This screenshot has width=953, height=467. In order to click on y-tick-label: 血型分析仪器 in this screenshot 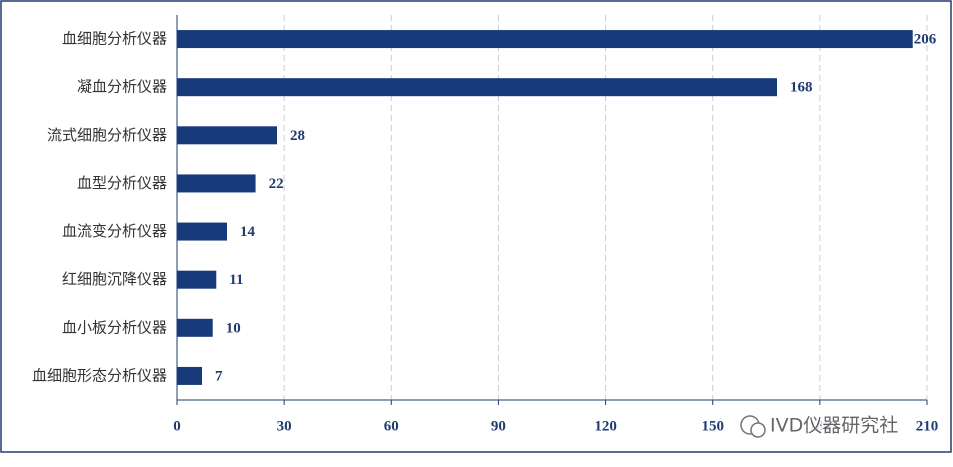, I will do `click(122, 183)`.